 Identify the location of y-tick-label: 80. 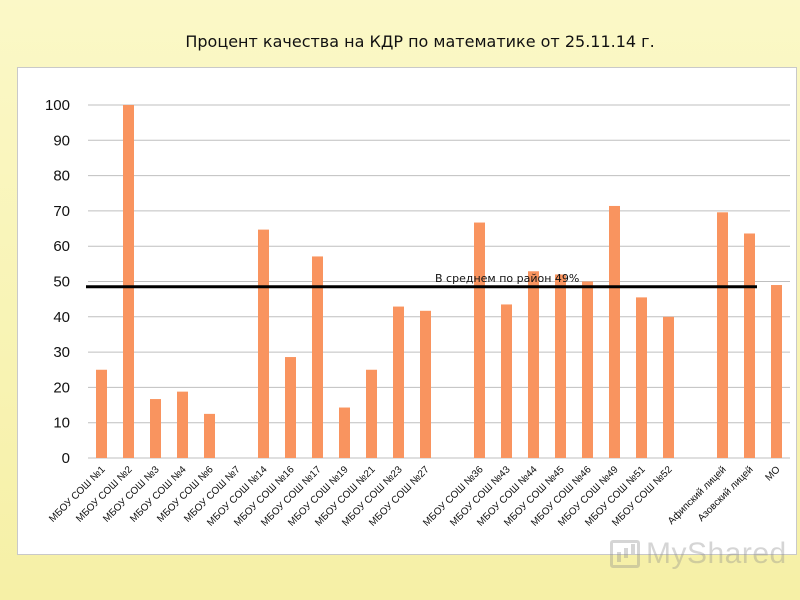
(61, 176).